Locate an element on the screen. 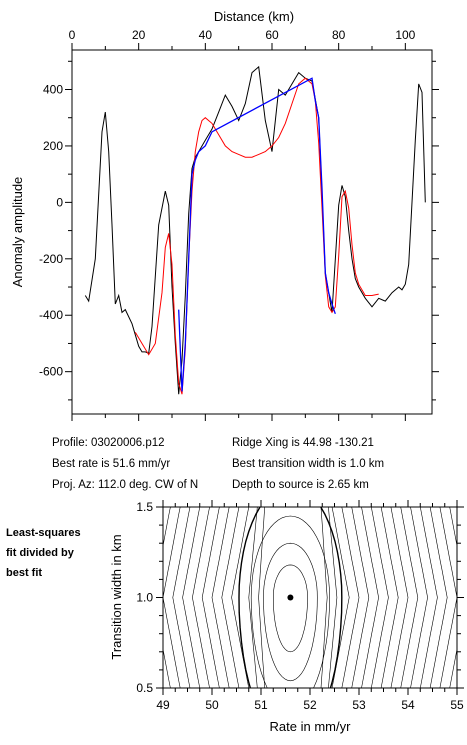 The height and width of the screenshot is (745, 467). top-ytick-label: -200 is located at coordinates (51, 259).